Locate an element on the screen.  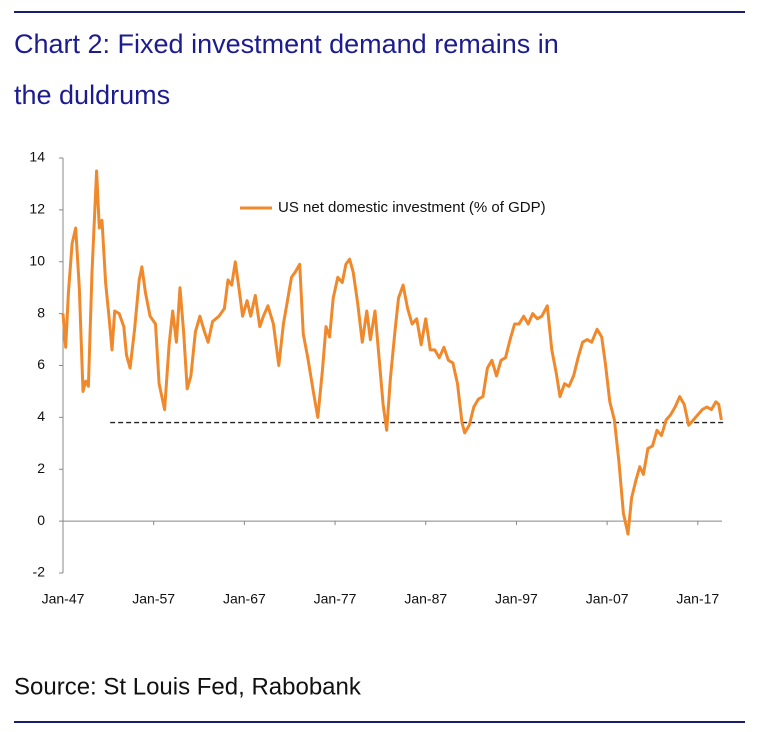
x-tick-label: Jan-67 is located at coordinates (244, 599).